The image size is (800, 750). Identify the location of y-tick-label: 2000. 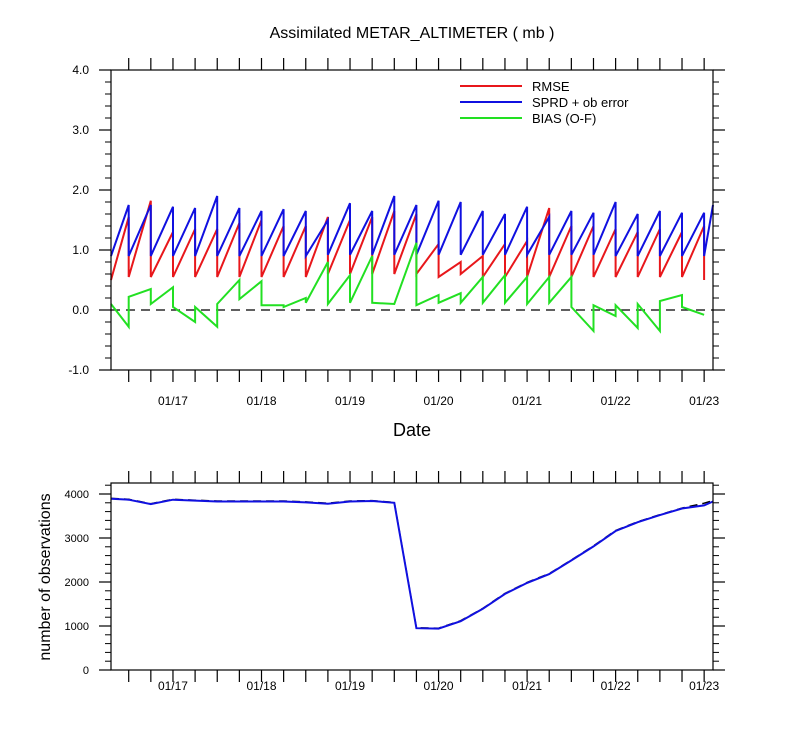
(77, 583).